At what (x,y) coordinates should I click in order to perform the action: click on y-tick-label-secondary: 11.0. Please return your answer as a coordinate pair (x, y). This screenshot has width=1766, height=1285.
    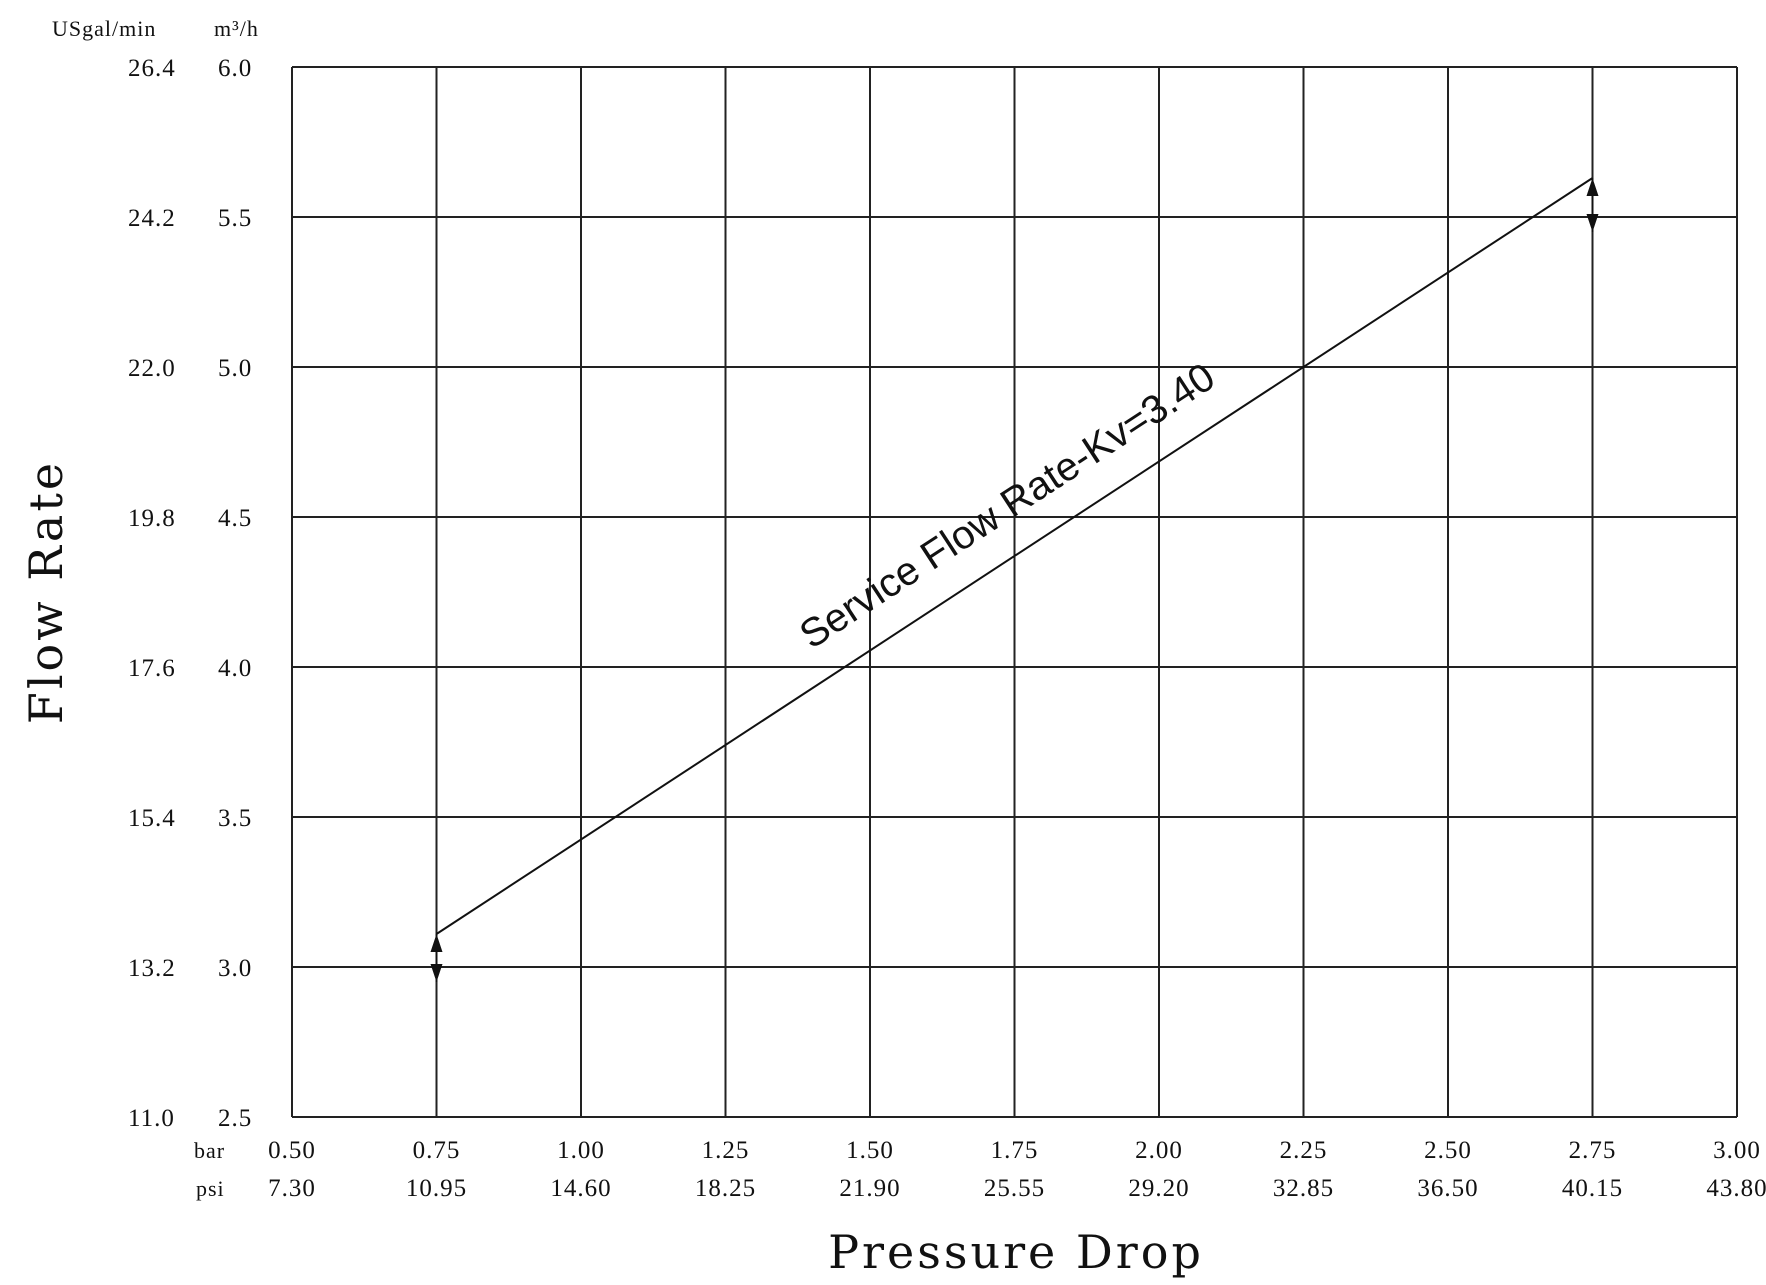
    Looking at the image, I should click on (151, 1118).